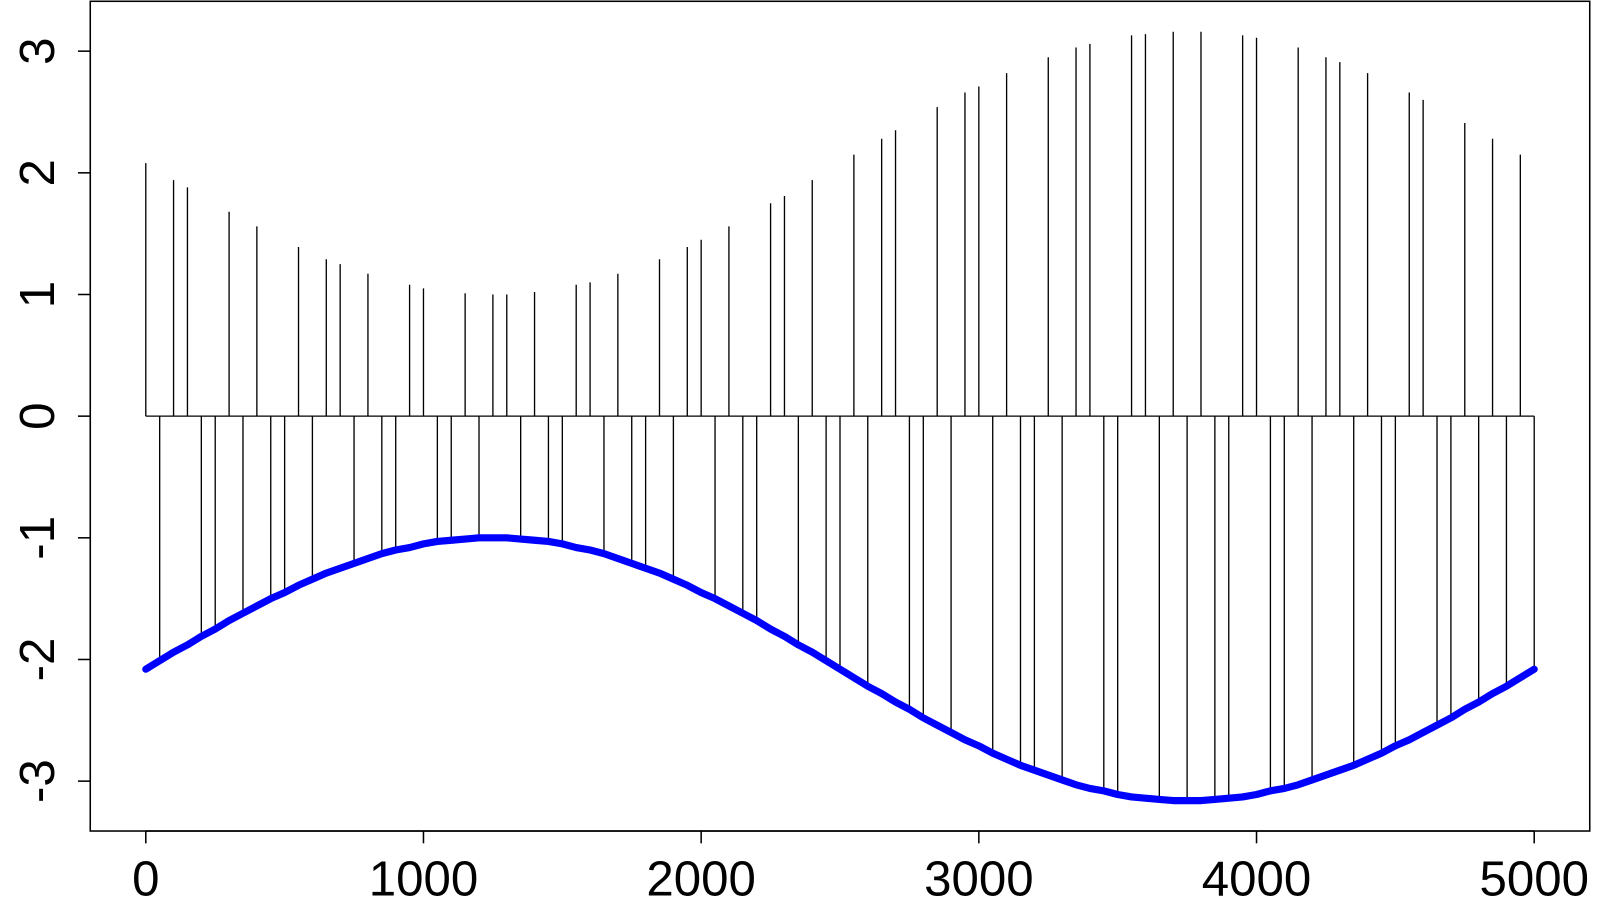  I want to click on y-tick-label: -3, so click(37, 781).